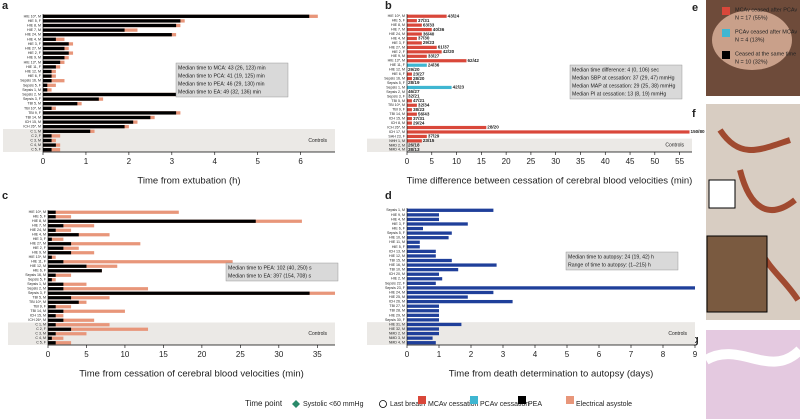  What do you see at coordinates (396, 83) in the screenshot?
I see `row-label: Sepsis 5, F` at bounding box center [396, 83].